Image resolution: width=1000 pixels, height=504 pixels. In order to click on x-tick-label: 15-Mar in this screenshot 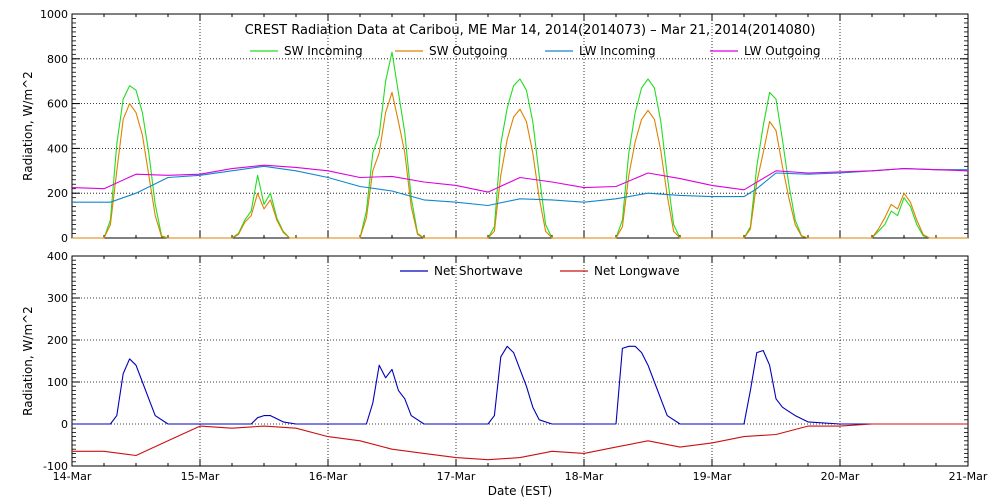, I will do `click(200, 476)`.